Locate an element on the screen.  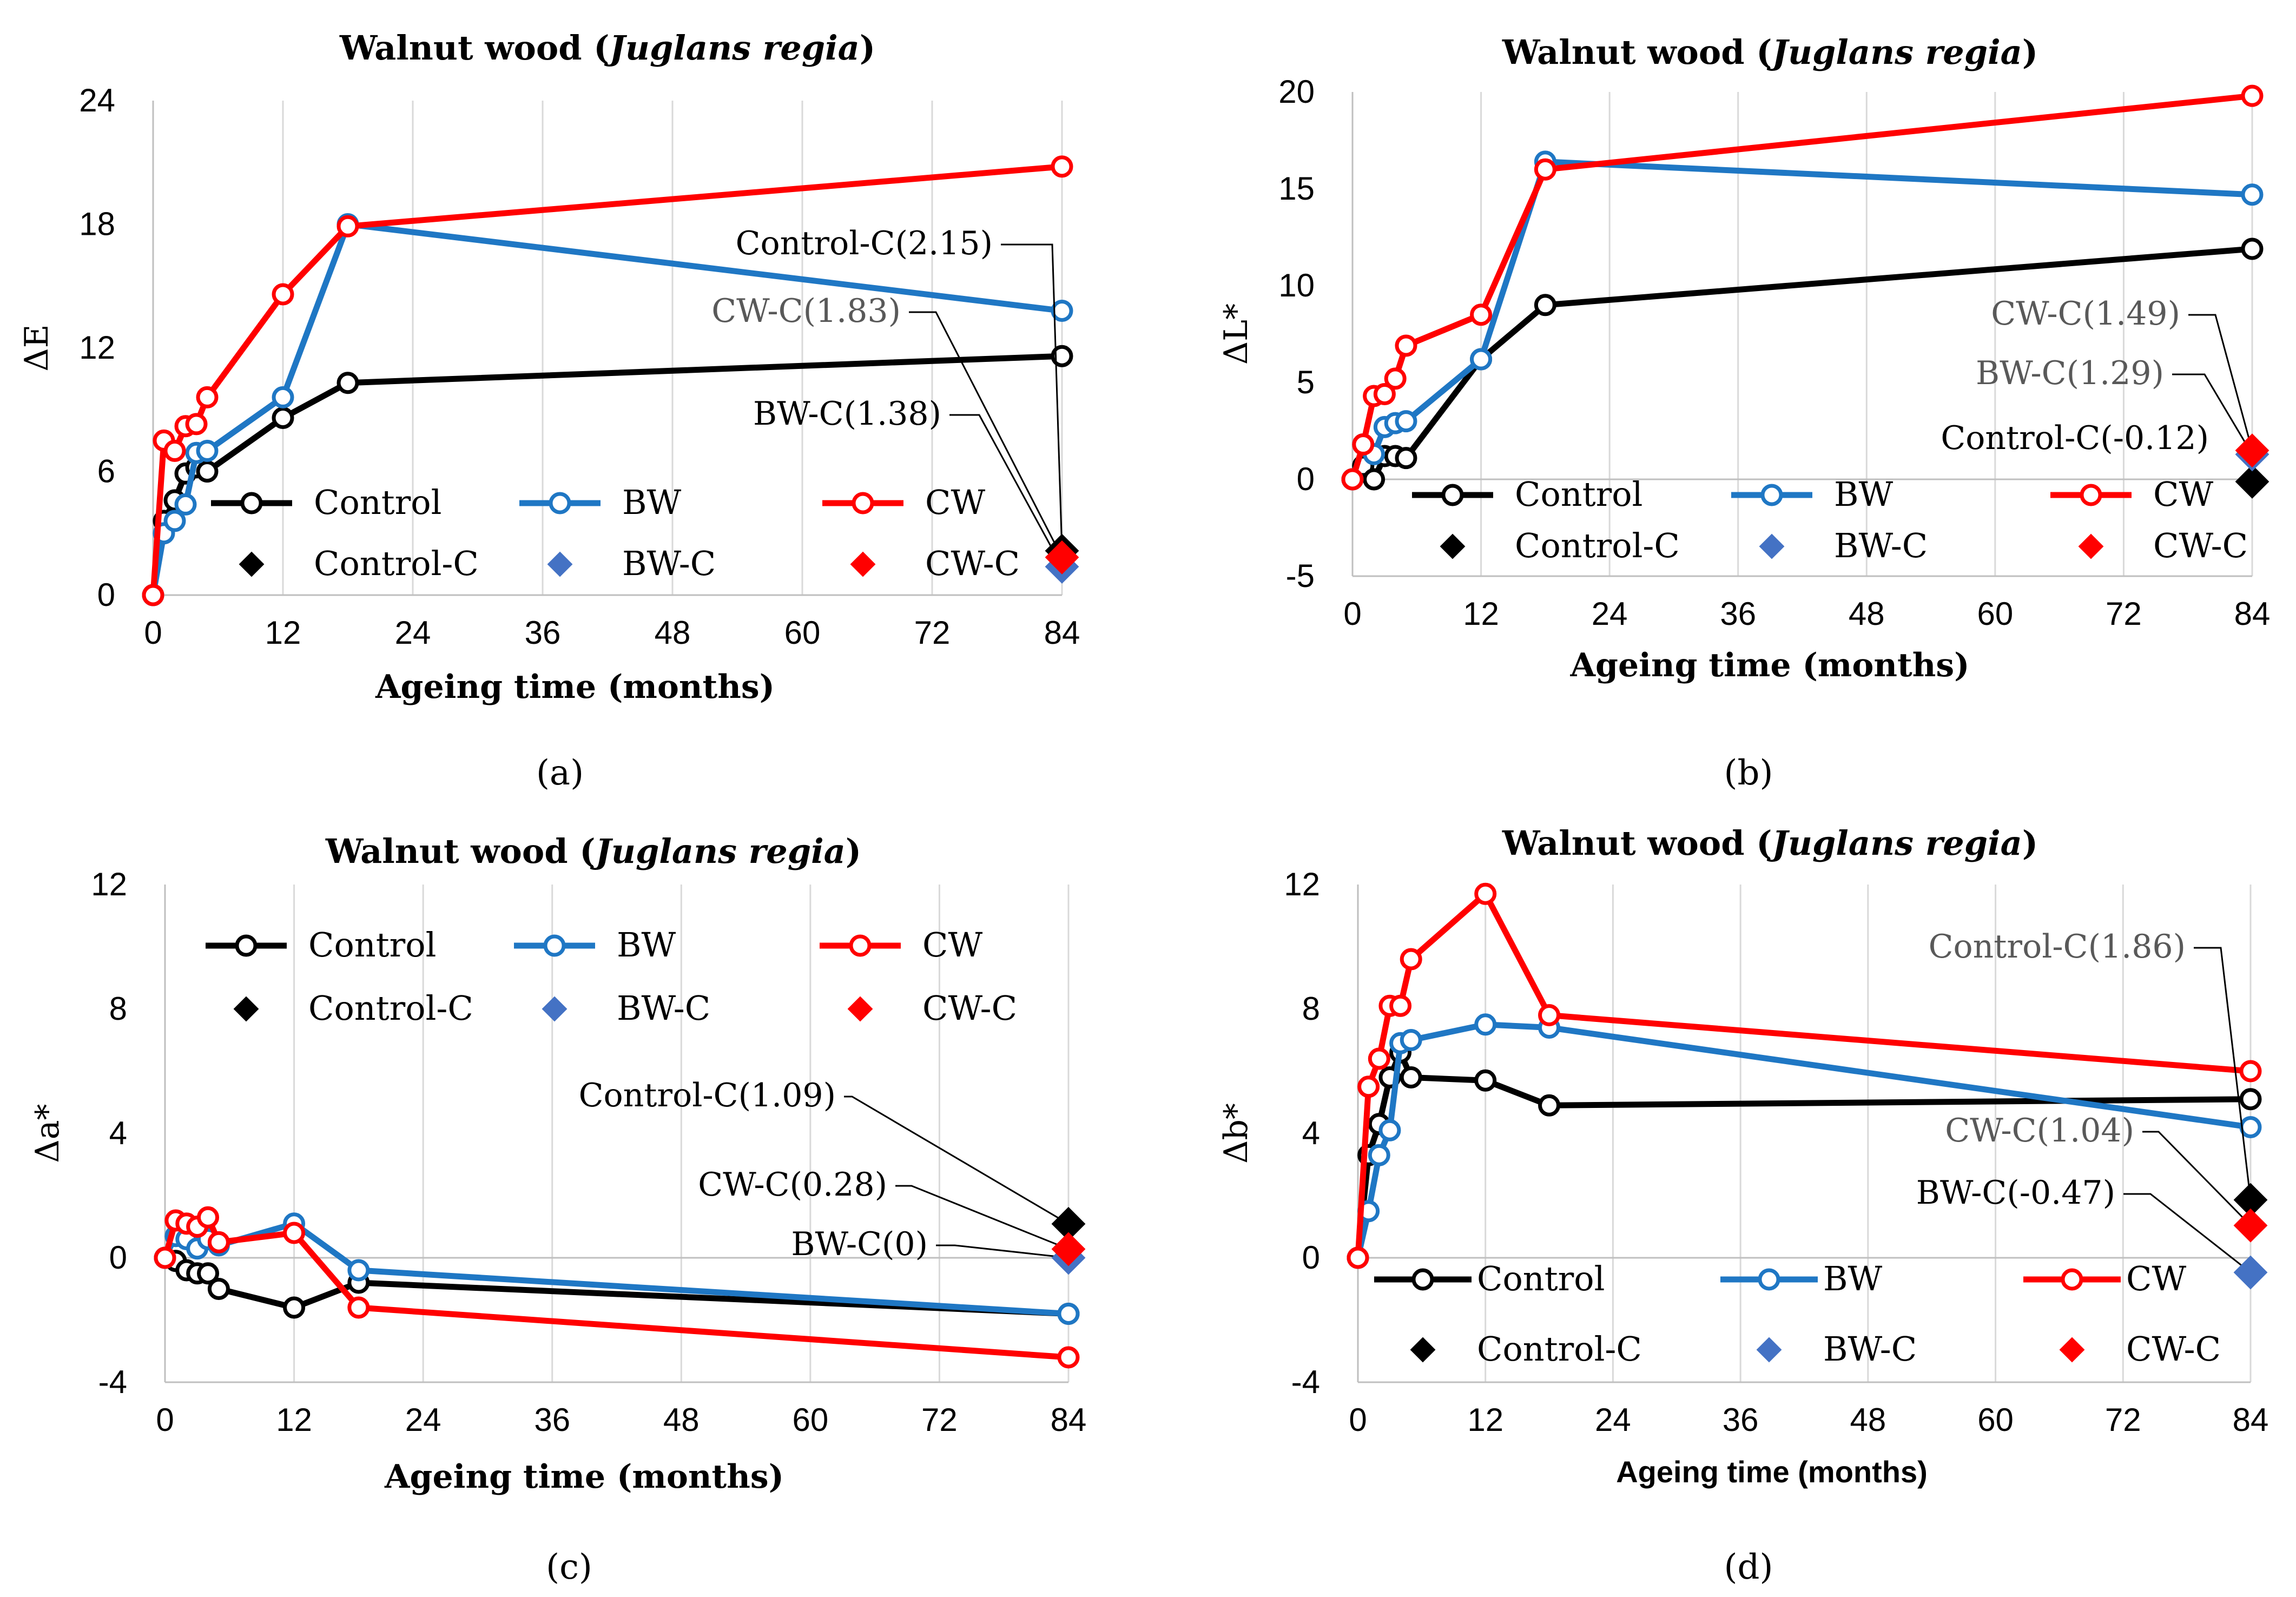
legend-diamond-cw-c is located at coordinates (2072, 1350).